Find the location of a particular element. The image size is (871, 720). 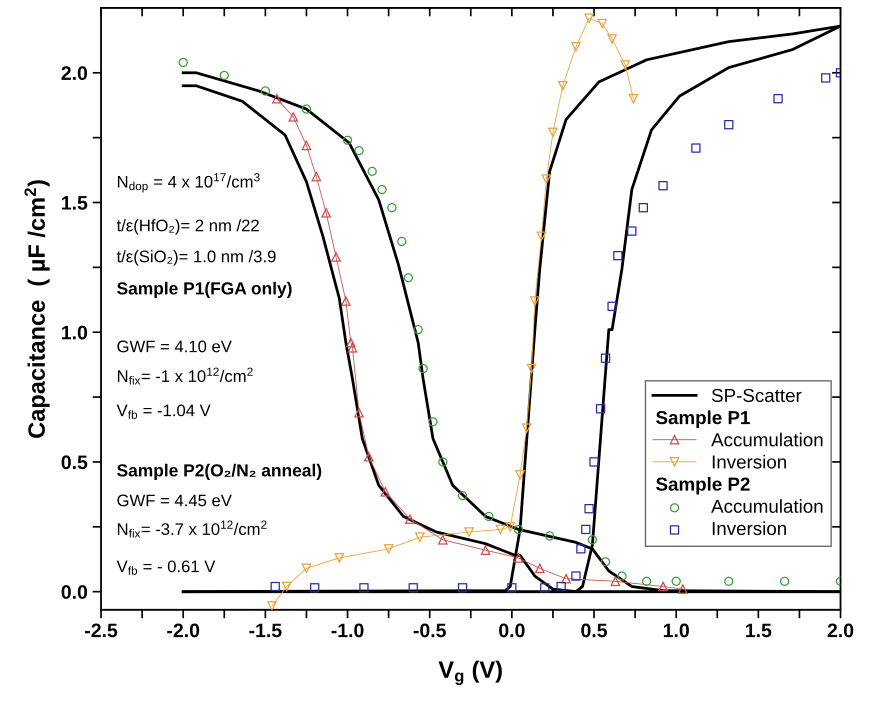

y-tick-label: 1.0 is located at coordinates (75, 333).